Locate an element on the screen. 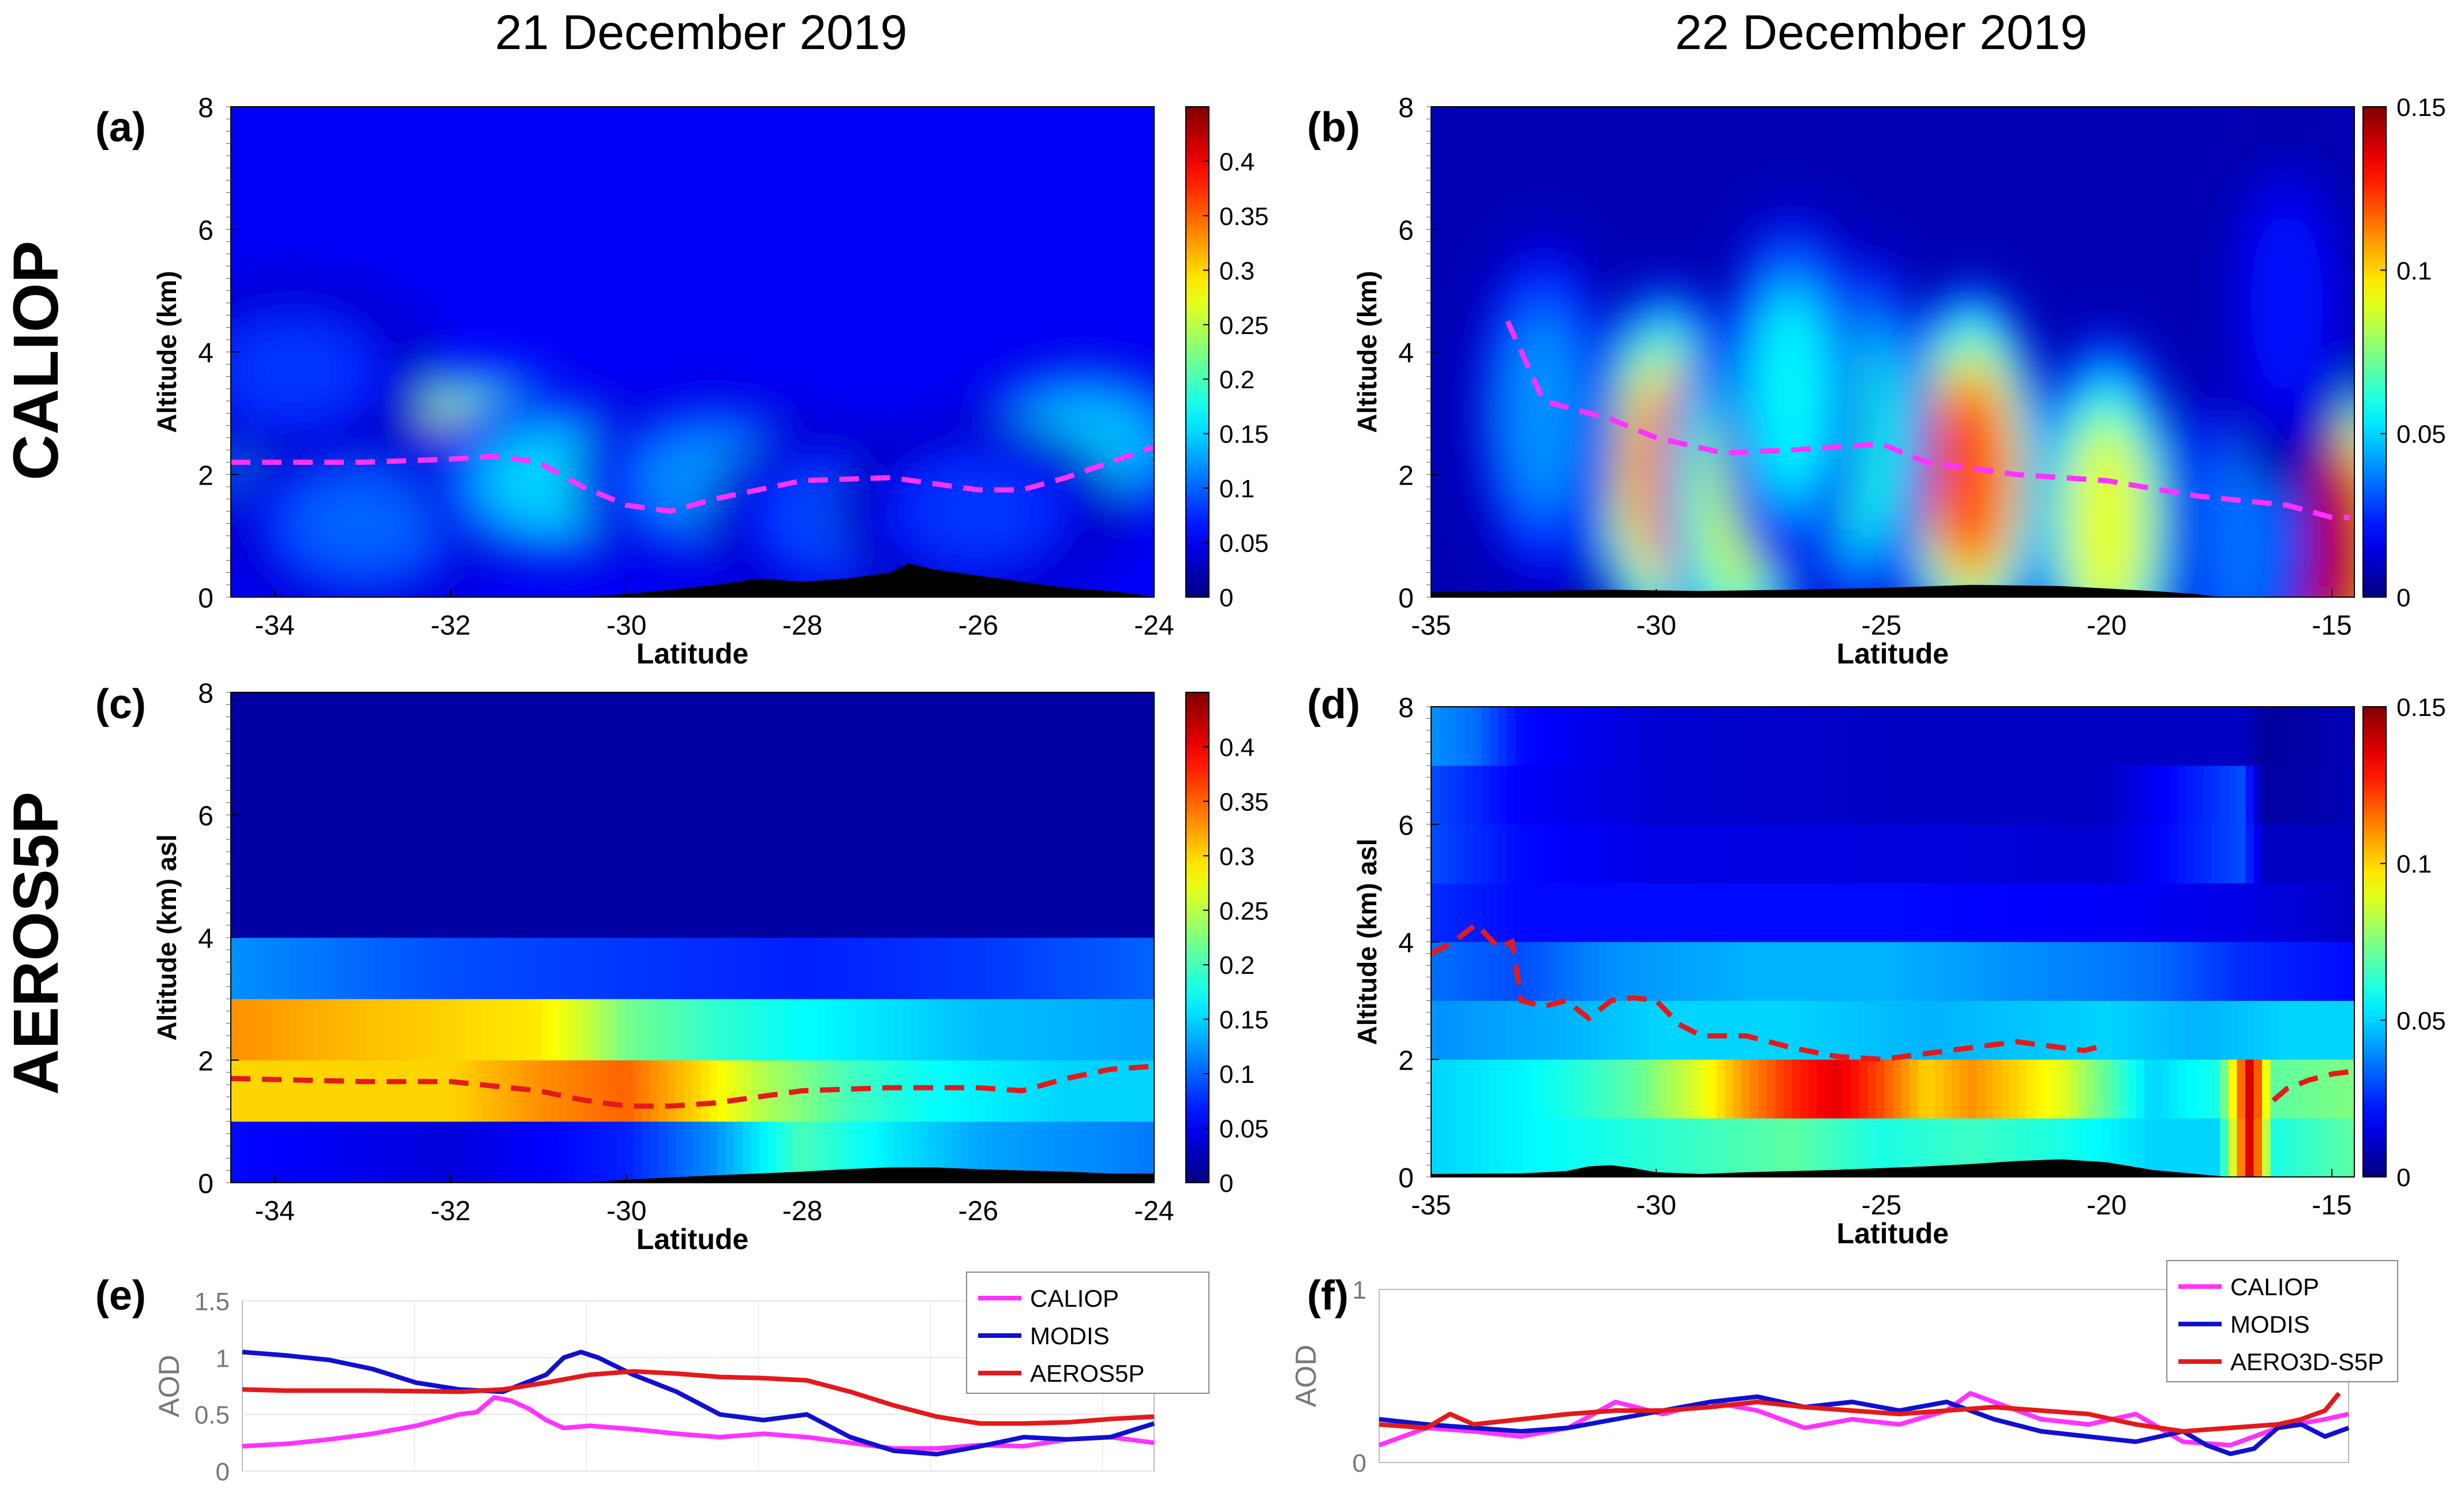  x-tick-label: -20 is located at coordinates (2106, 1205).